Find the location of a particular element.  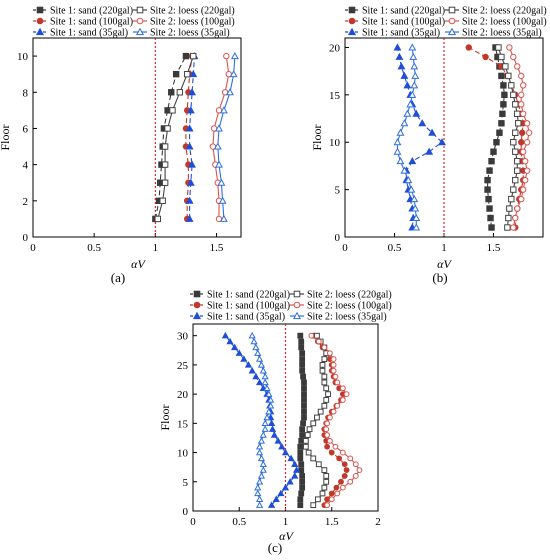

y-tick-label: 0 is located at coordinates (186, 512).